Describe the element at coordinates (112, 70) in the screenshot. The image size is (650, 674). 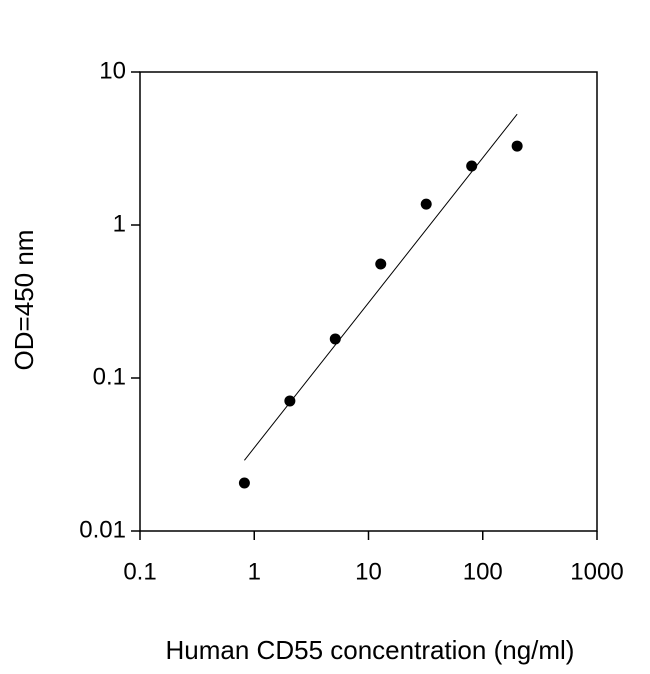
I see `y-tick-label: 10` at that location.